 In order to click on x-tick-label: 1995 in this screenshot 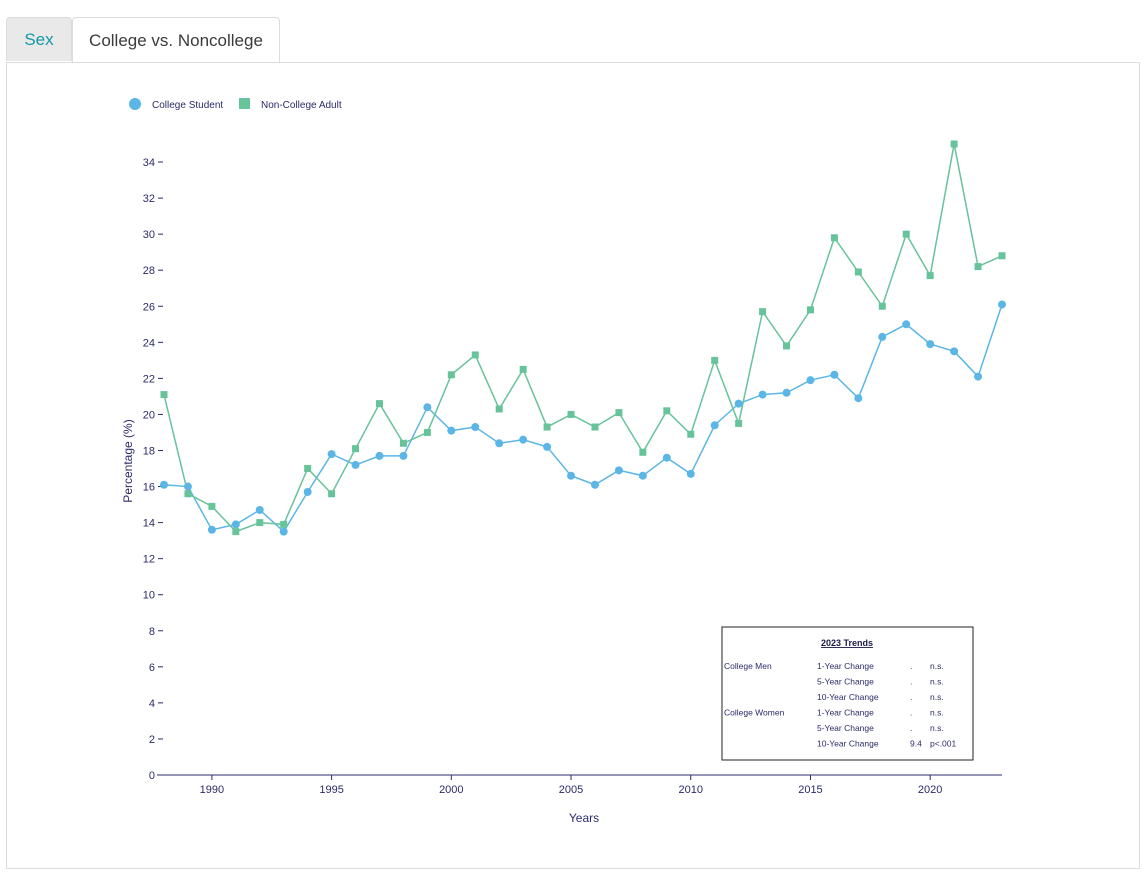, I will do `click(331, 790)`.